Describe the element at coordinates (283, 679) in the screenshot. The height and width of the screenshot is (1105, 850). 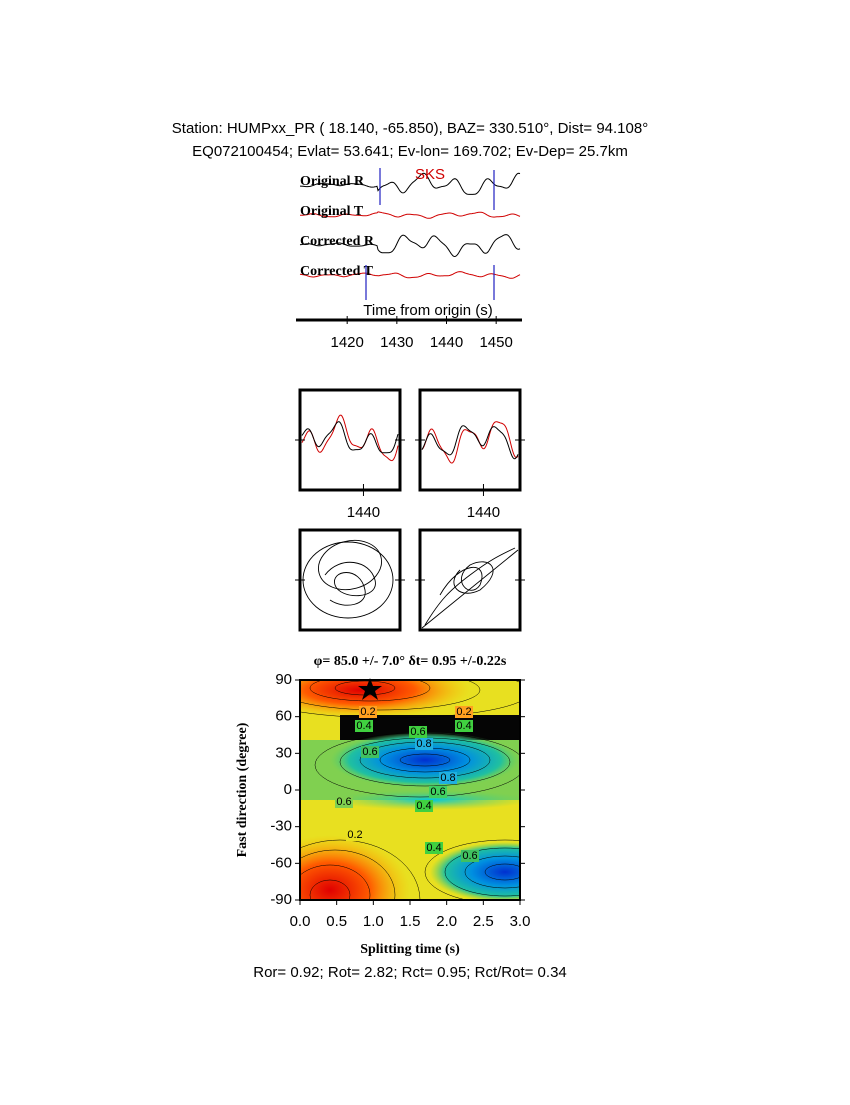
I see `y-tick-label: 90` at that location.